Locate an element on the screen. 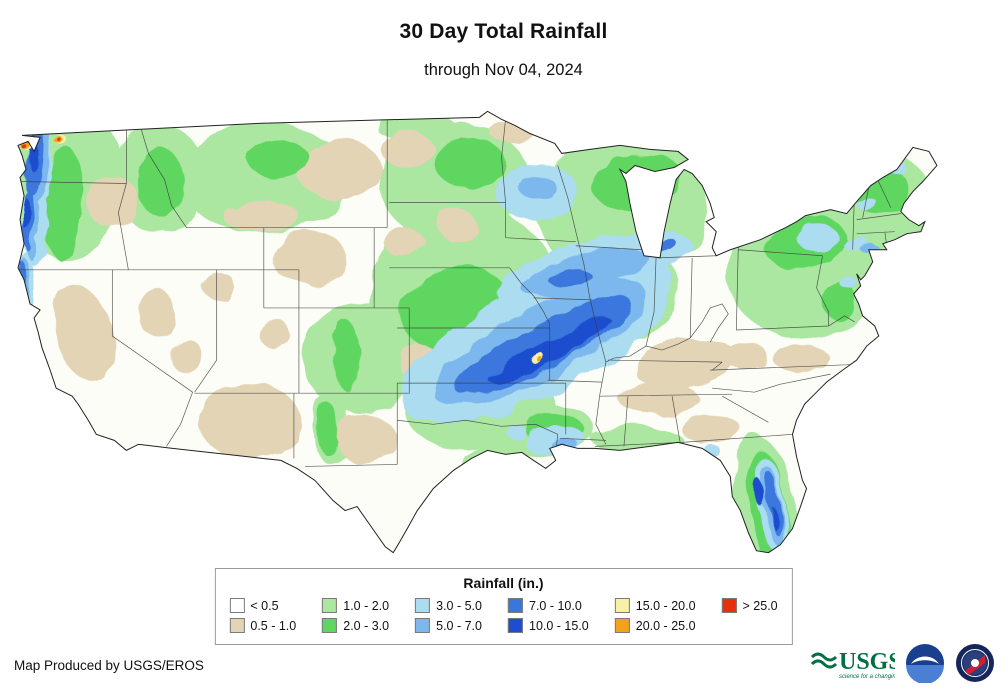 The width and height of the screenshot is (1007, 691). legend-label: 1.0 - 2.0 is located at coordinates (366, 605).